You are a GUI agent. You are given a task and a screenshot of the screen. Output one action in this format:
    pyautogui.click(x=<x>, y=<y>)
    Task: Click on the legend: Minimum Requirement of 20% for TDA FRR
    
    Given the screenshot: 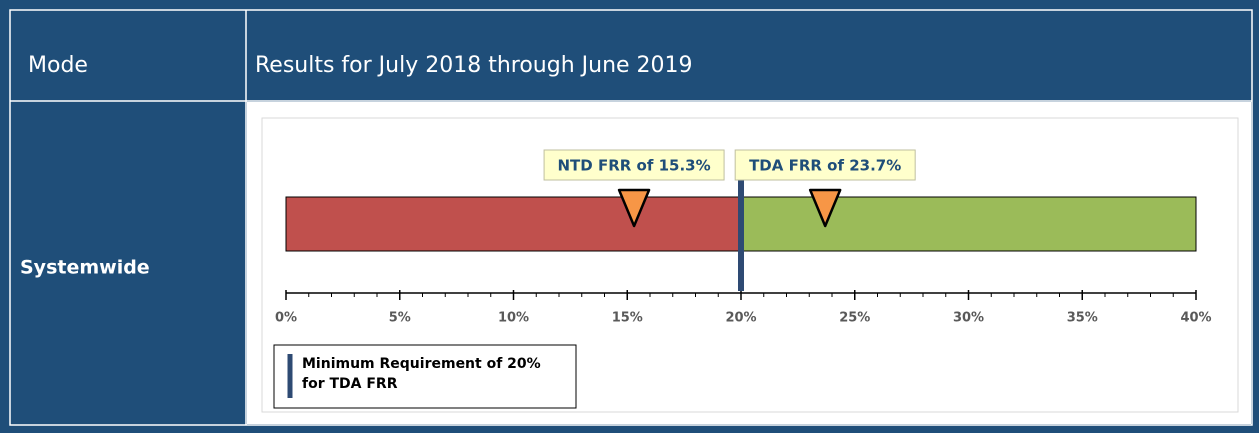 What is the action you would take?
    pyautogui.click(x=421, y=374)
    